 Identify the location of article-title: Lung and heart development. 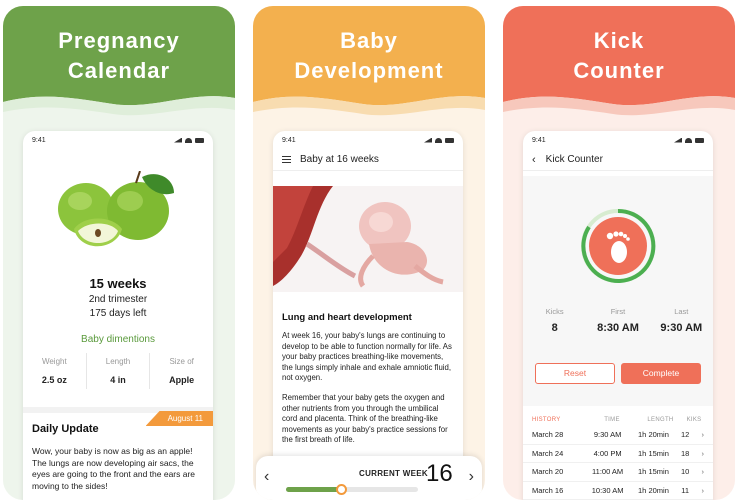
(347, 317).